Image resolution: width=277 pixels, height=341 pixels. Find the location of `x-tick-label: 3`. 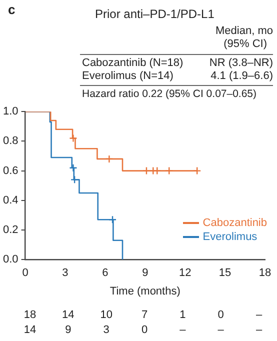

x-tick-label: 3 is located at coordinates (65, 273).